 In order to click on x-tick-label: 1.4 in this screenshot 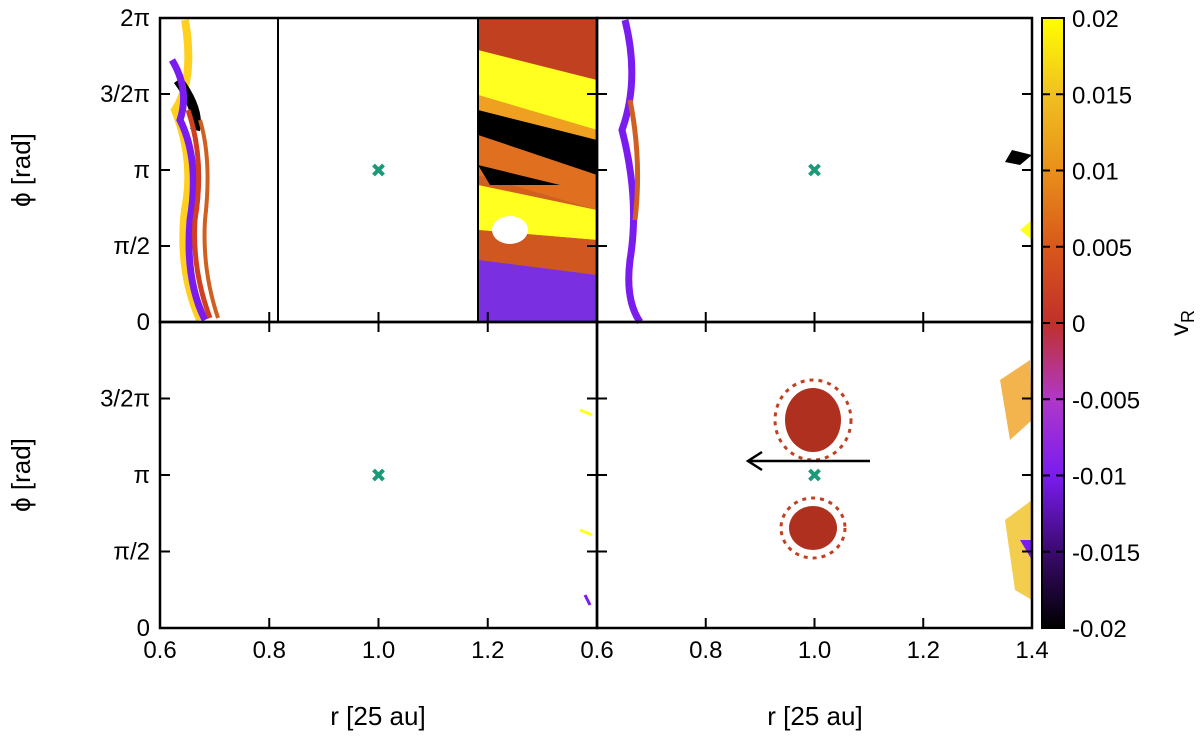, I will do `click(1031, 650)`.